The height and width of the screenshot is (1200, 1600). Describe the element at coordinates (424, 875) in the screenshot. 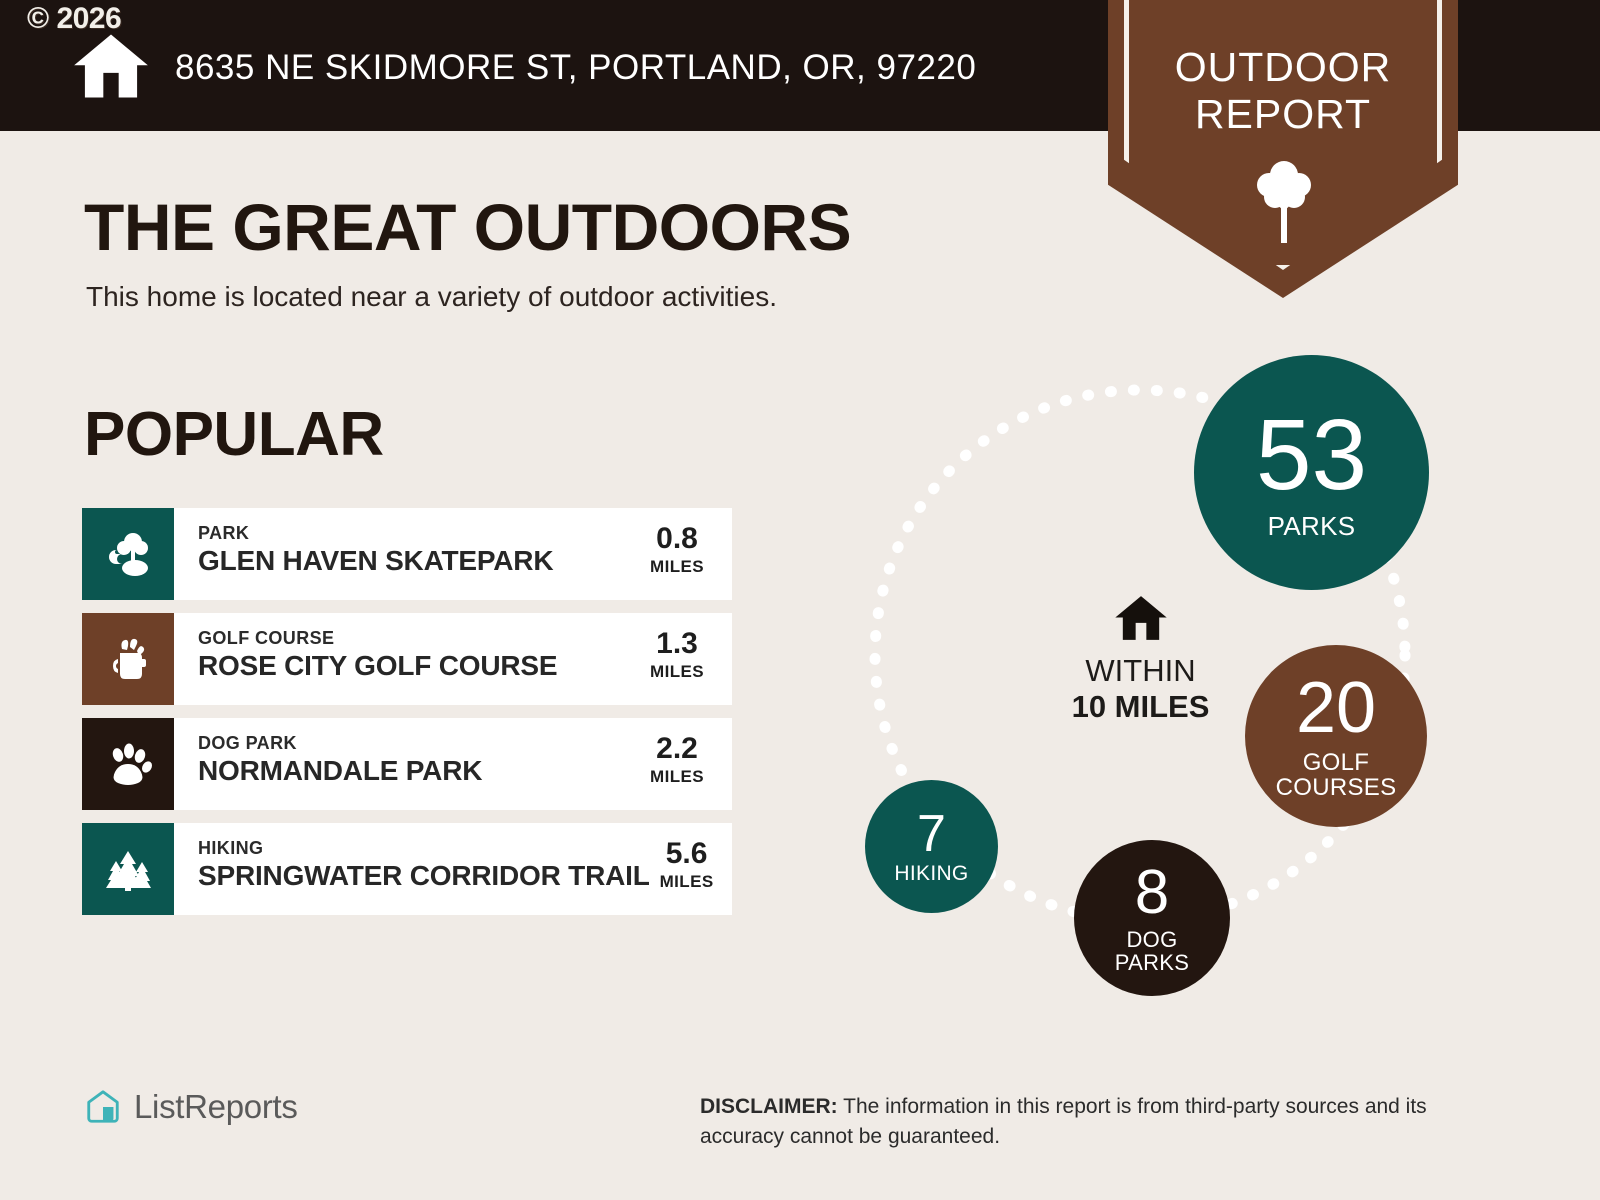

I see `list-item-name: SPRINGWATER CORRIDOR TRAIL` at that location.